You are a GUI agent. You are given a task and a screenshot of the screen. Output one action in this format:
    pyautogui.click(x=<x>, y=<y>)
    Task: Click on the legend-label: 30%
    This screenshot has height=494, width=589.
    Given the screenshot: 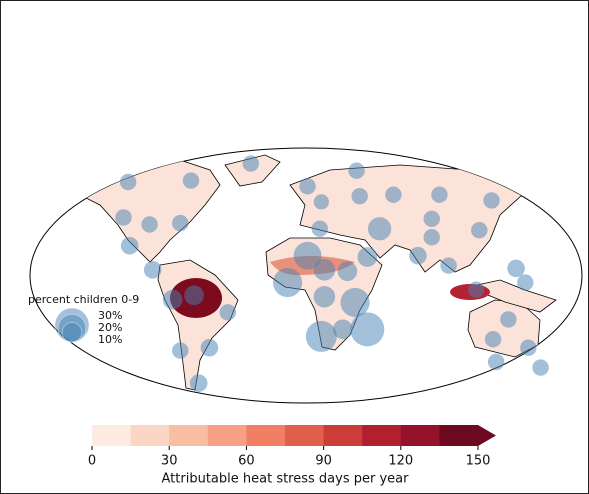 What is the action you would take?
    pyautogui.click(x=110, y=315)
    